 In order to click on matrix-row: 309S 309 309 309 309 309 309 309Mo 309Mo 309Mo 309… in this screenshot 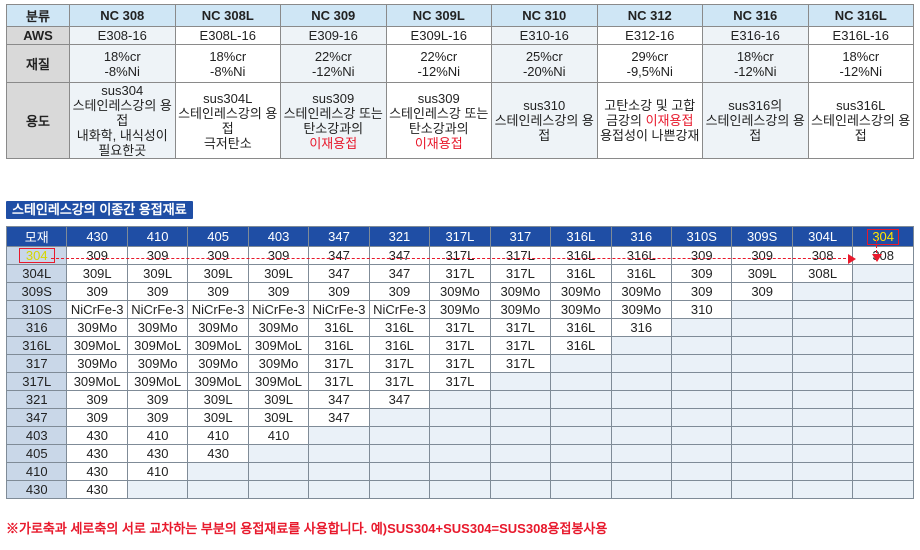, I will do `click(459, 291)`.